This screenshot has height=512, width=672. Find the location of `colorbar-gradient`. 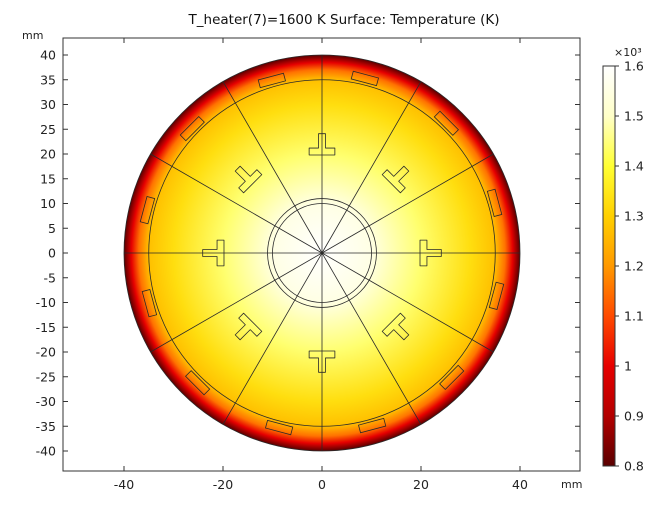

colorbar-gradient is located at coordinates (609, 266).